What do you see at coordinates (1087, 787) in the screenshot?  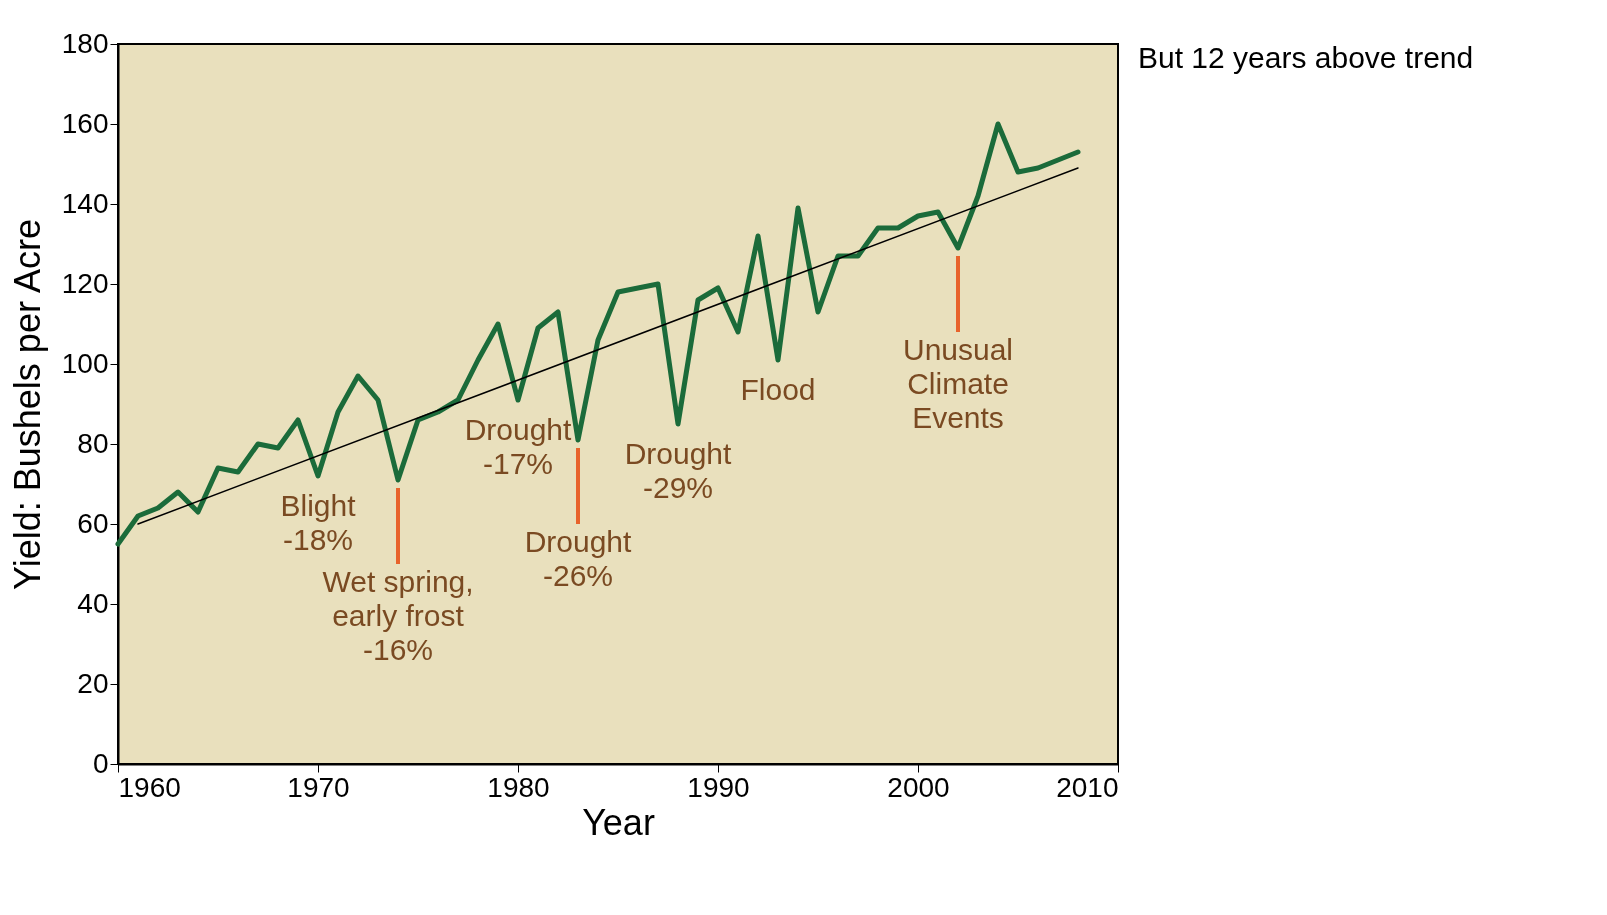 I see `x-tick-label: 2010` at bounding box center [1087, 787].